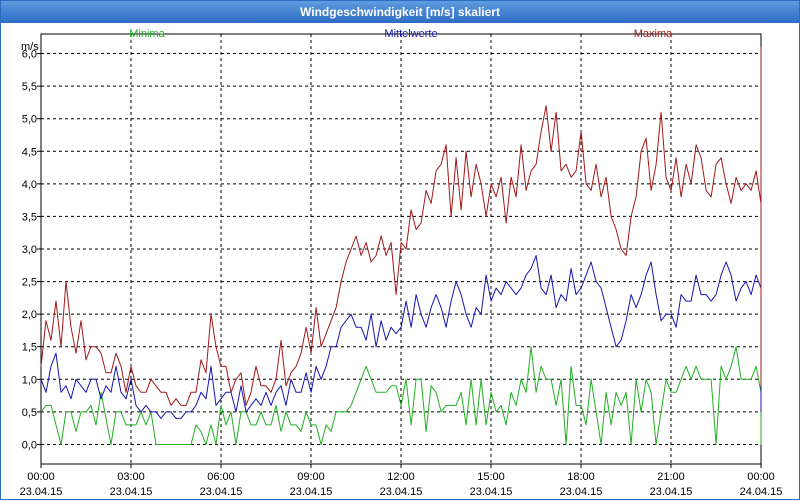  I want to click on y-tick-label: 5,5, so click(29, 87).